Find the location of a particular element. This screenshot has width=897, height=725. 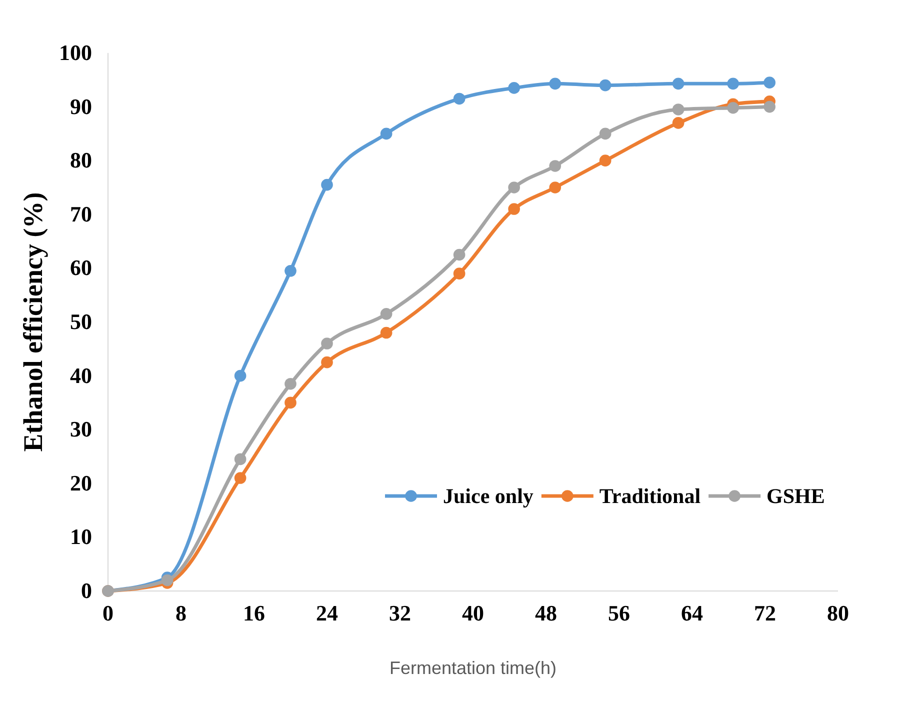

x-tick-label: 24 is located at coordinates (327, 613).